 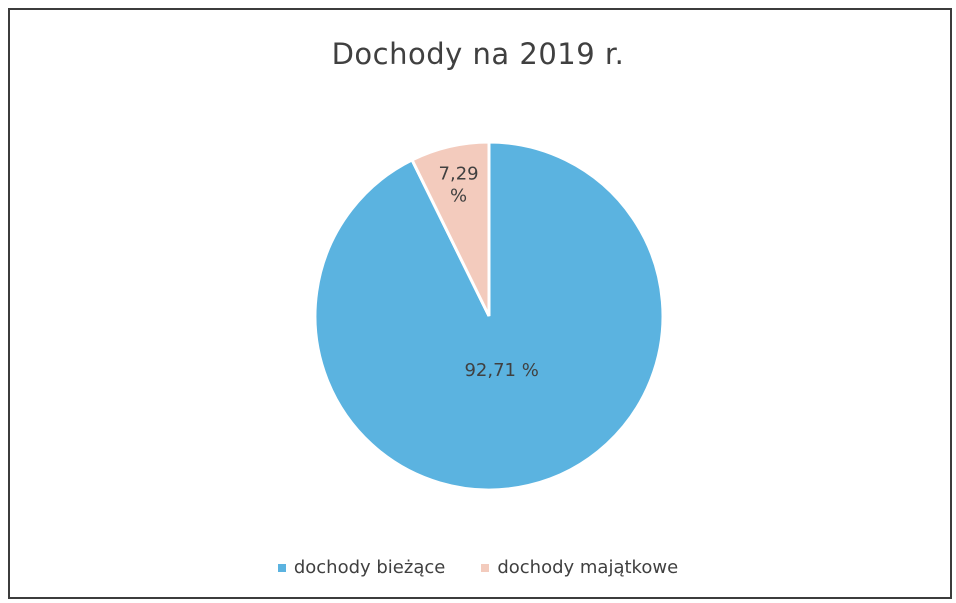 I want to click on chart-title: Dochody na 2019 r., so click(x=478, y=54).